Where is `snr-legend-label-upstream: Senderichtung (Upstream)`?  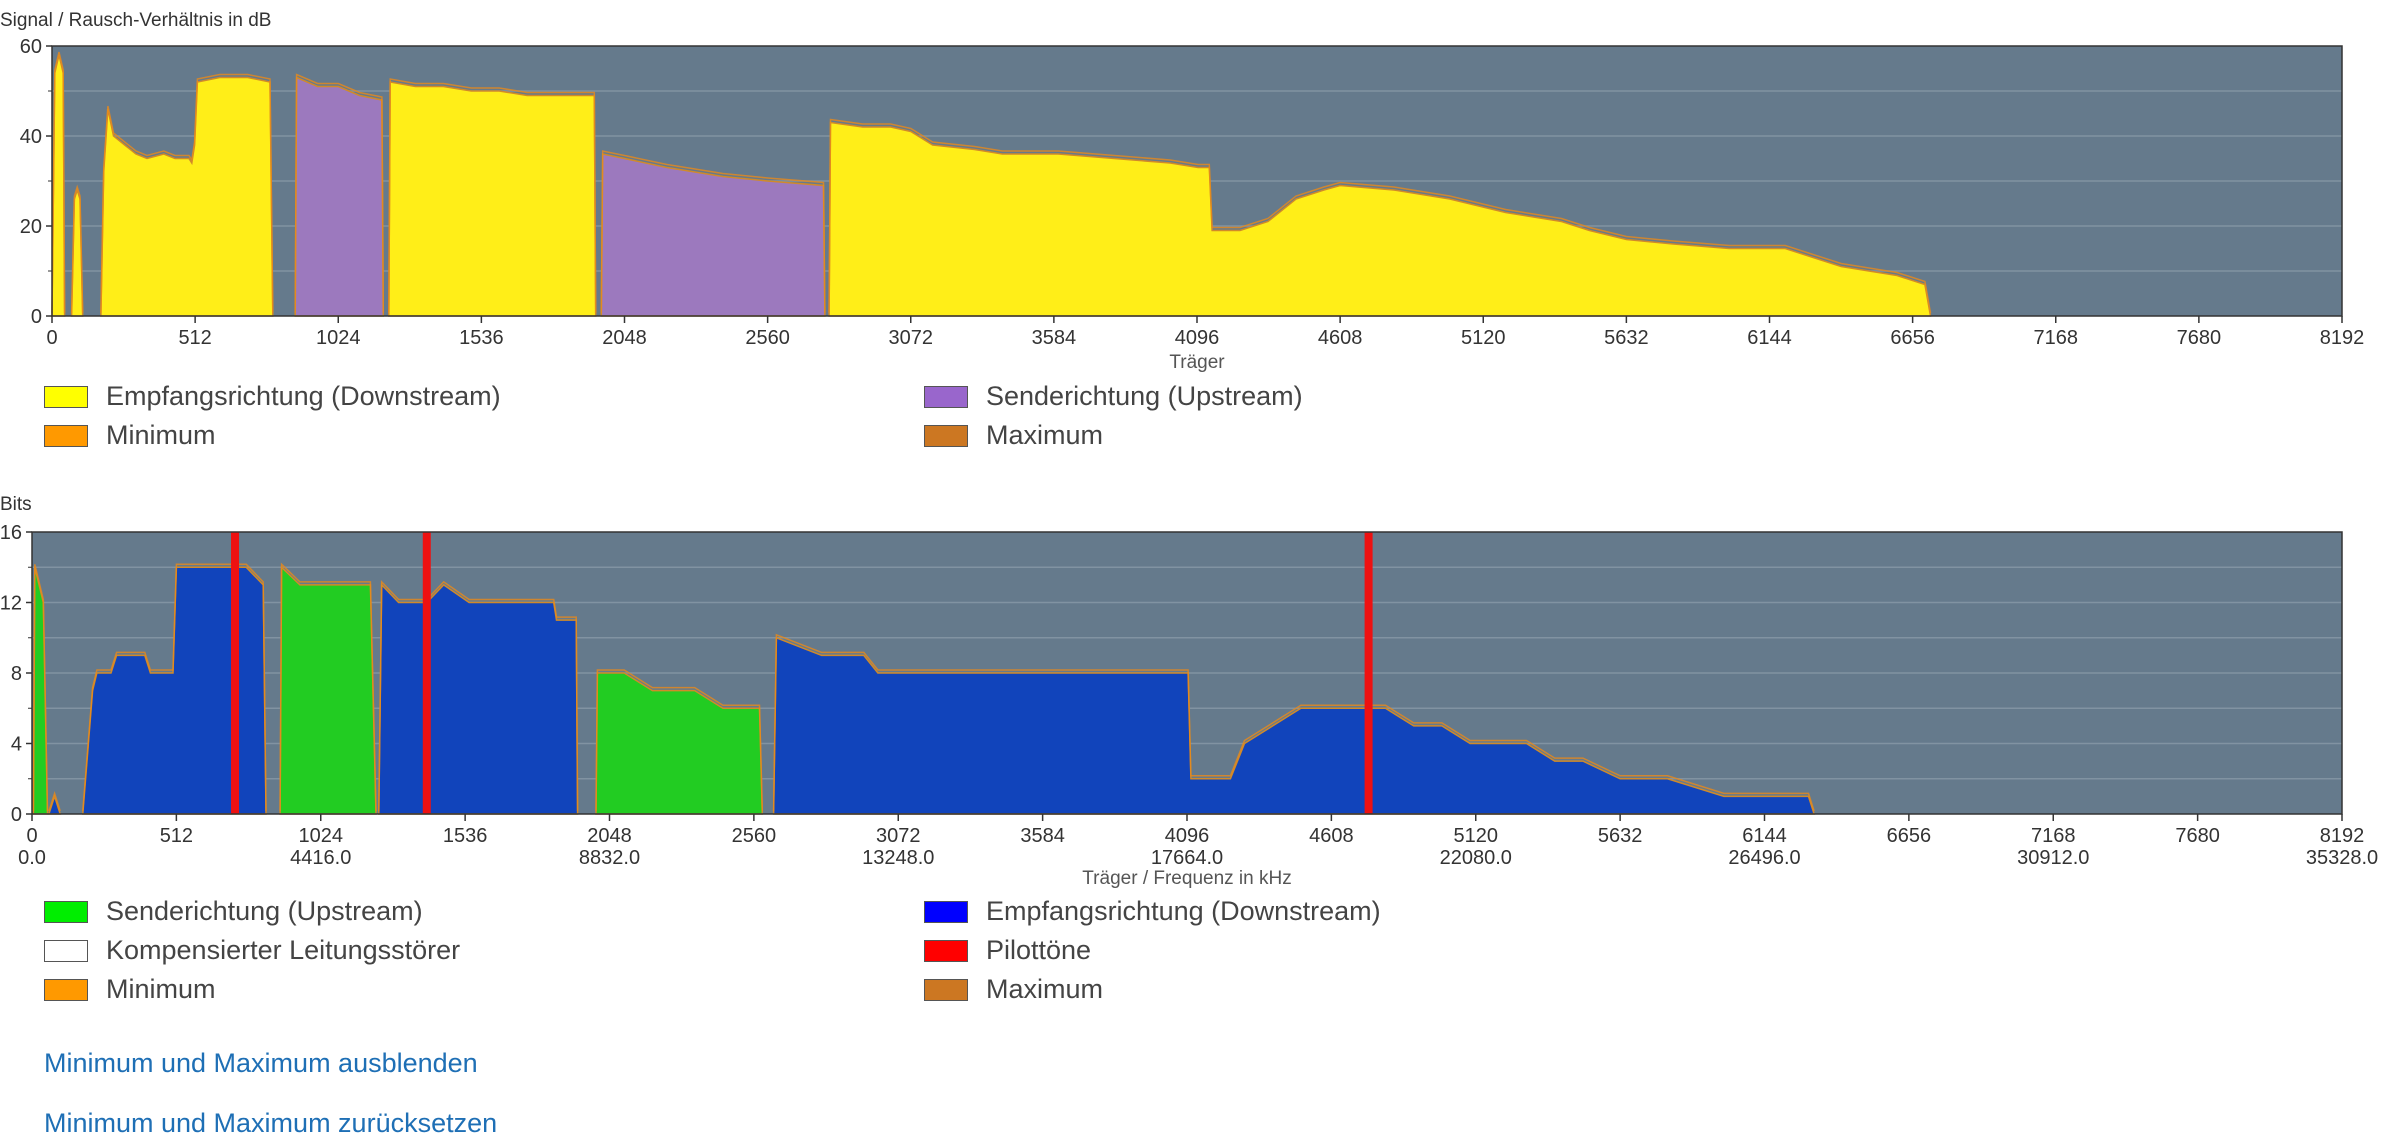
snr-legend-label-upstream: Senderichtung (Upstream) is located at coordinates (1144, 396).